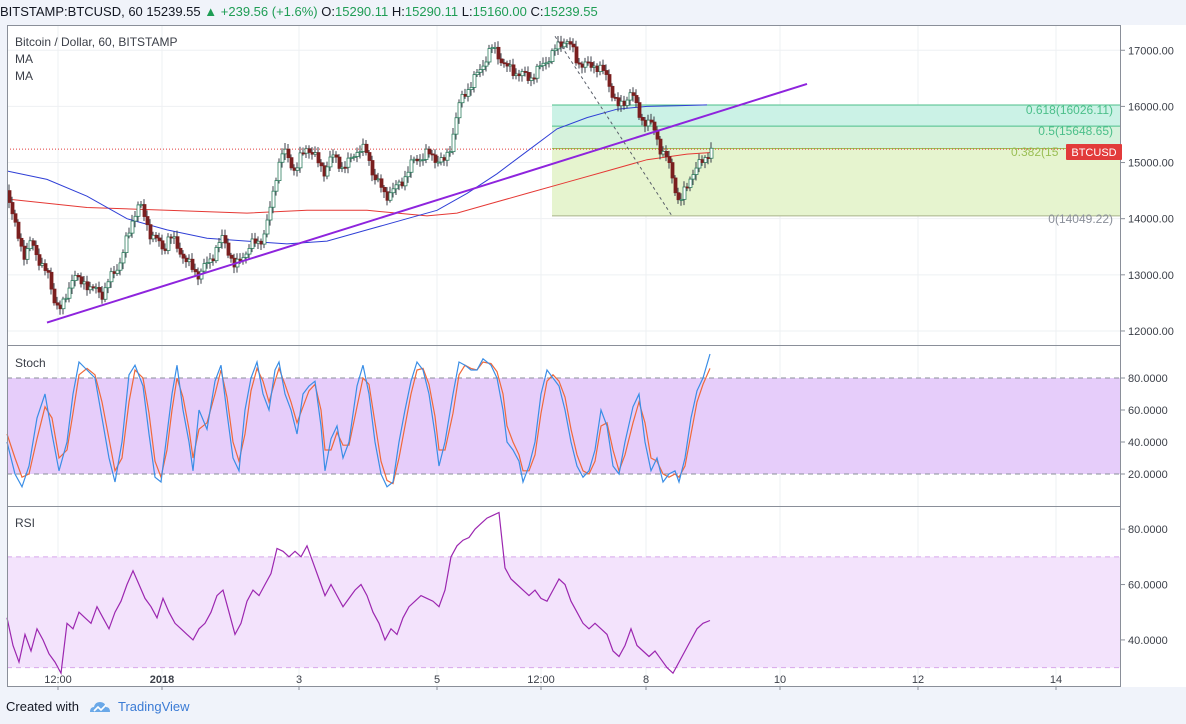  I want to click on created-with-label: Created with, so click(42, 706).